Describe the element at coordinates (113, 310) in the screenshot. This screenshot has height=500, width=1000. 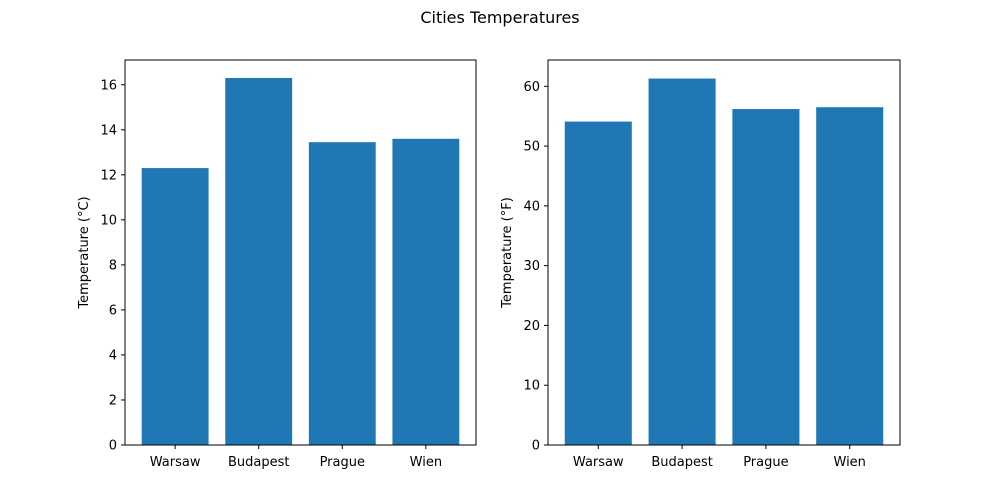
I see `y-tick-label: 6` at that location.